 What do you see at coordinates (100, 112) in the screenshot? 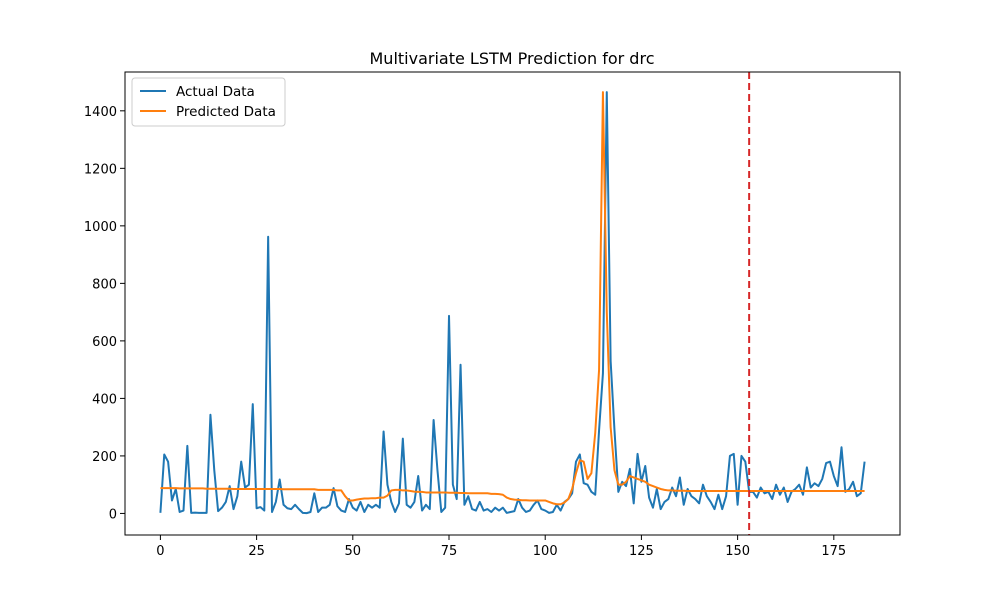
I see `y-tick-label: 1400` at bounding box center [100, 112].